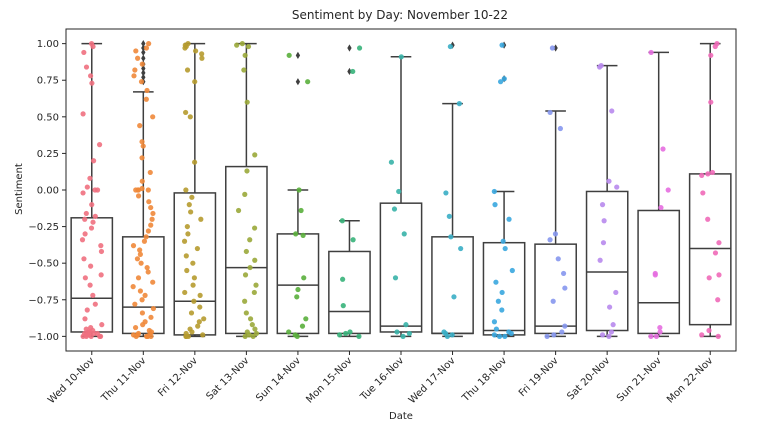 Image resolution: width=758 pixels, height=428 pixels. What do you see at coordinates (19, 189) in the screenshot?
I see `y-axis-label: Sentiment` at bounding box center [19, 189].